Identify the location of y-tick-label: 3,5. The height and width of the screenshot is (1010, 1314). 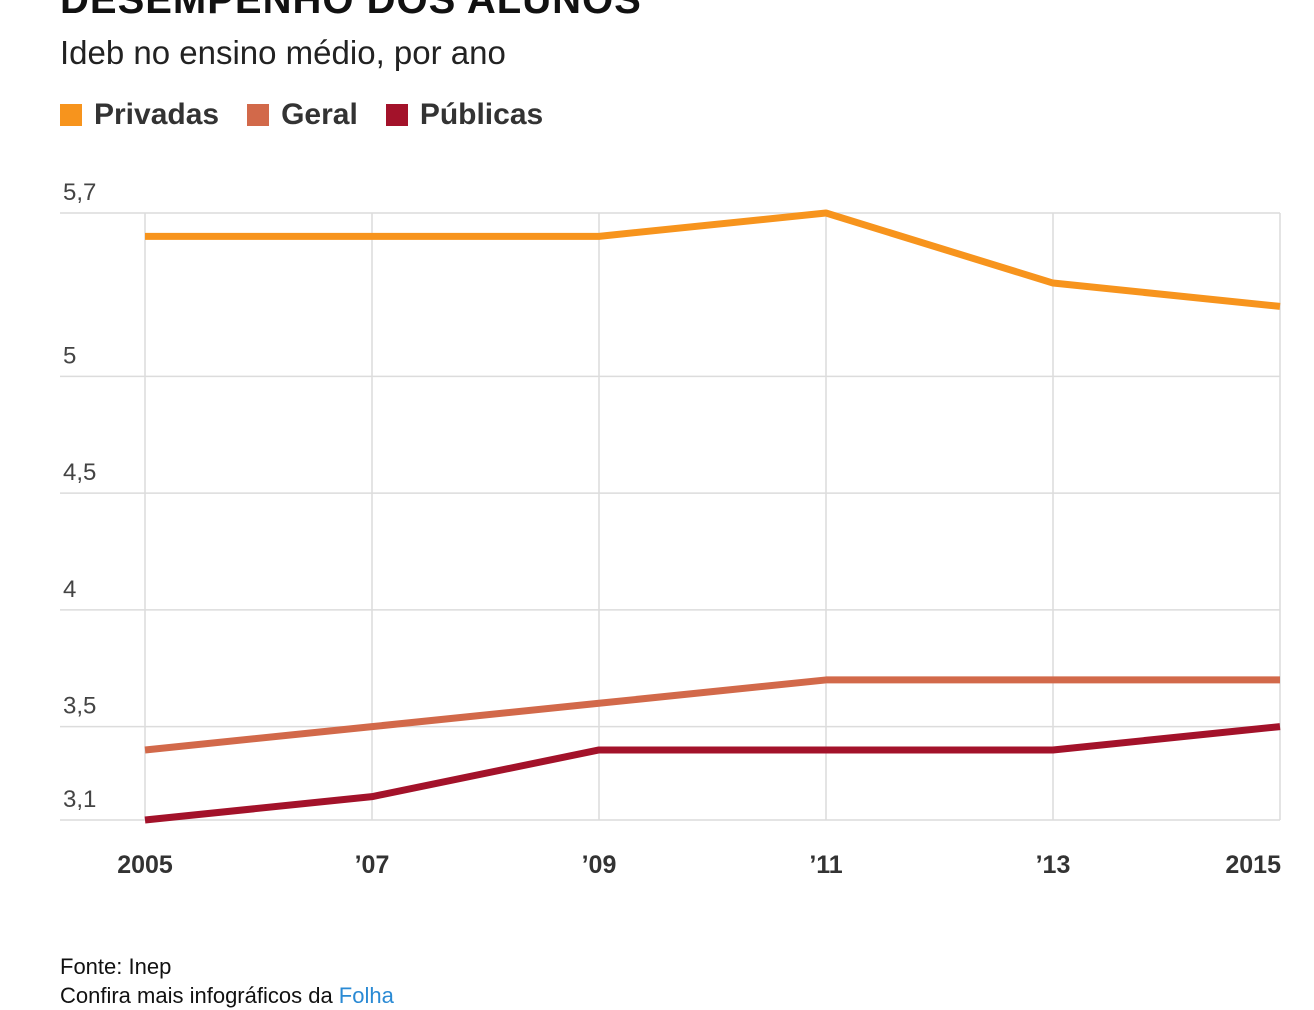
(79, 706).